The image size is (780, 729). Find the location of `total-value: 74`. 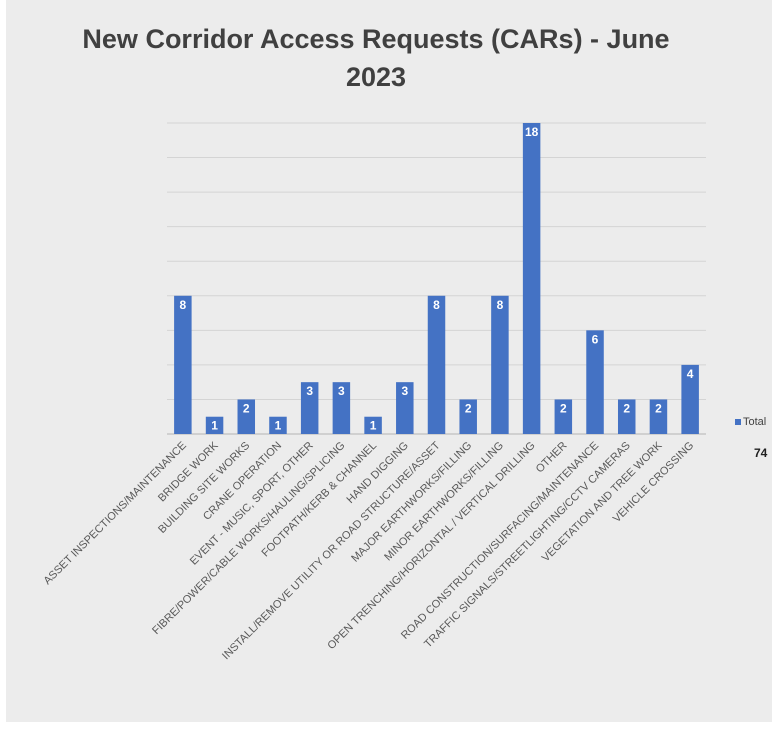

total-value: 74 is located at coordinates (761, 453).